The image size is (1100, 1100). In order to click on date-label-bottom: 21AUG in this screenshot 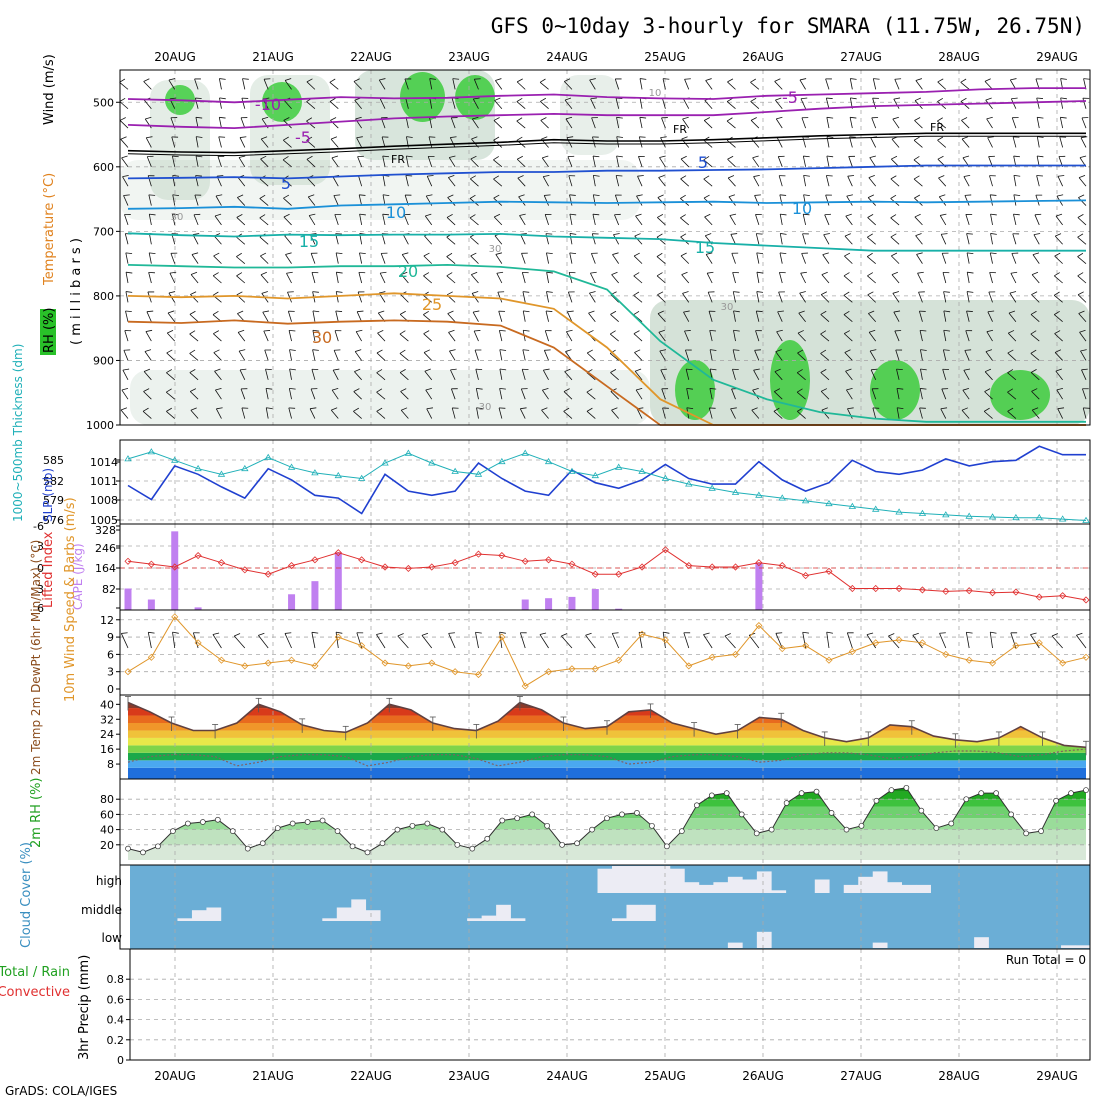, I will do `click(273, 1076)`.